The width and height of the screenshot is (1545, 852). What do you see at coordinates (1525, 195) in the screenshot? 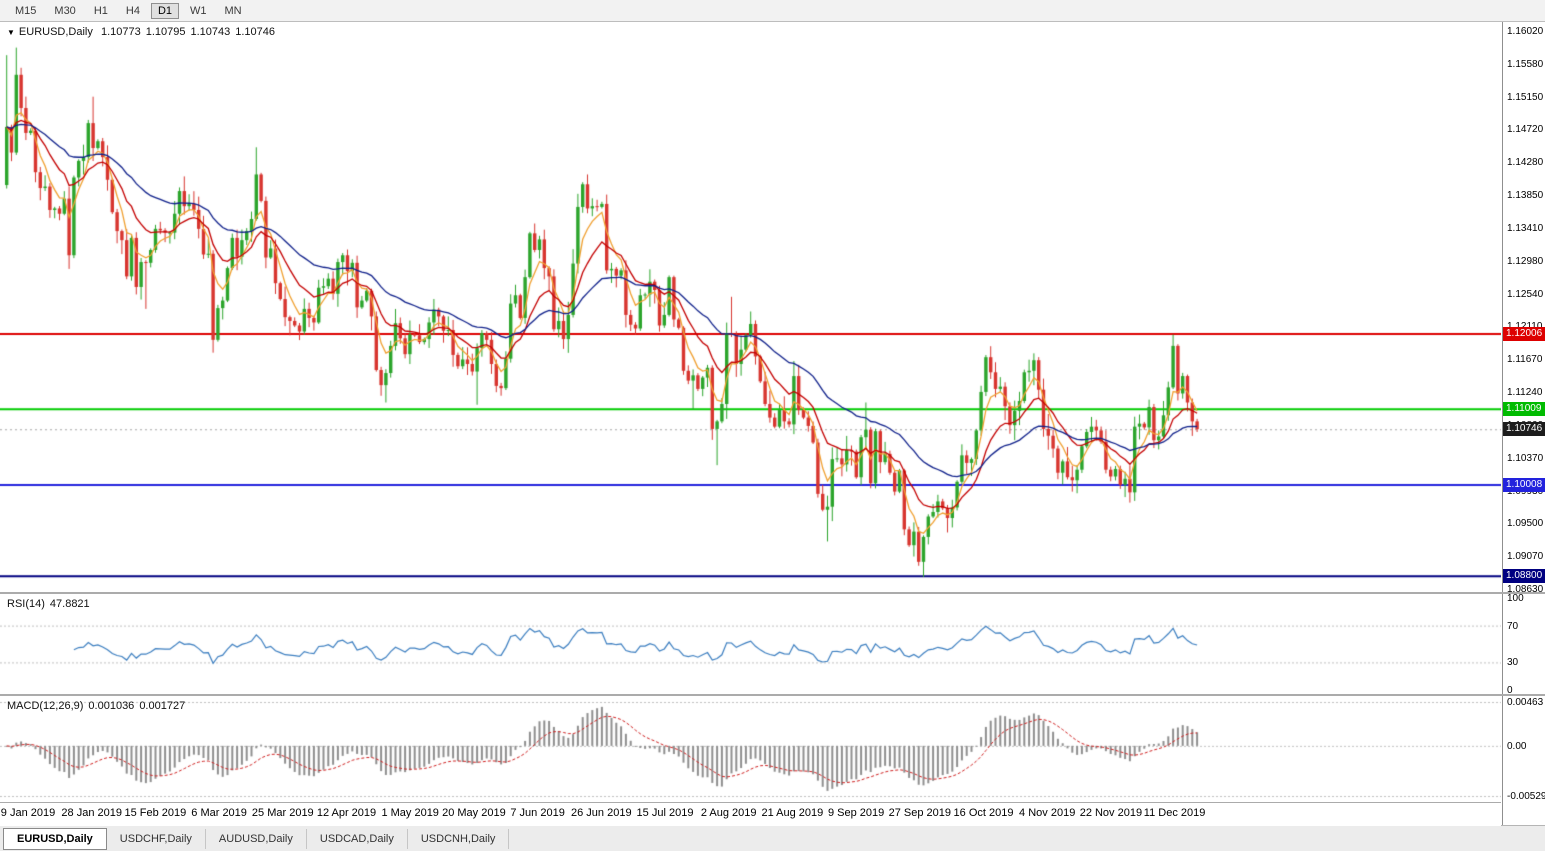
I see `price-scale-label: 1.13850` at bounding box center [1525, 195].